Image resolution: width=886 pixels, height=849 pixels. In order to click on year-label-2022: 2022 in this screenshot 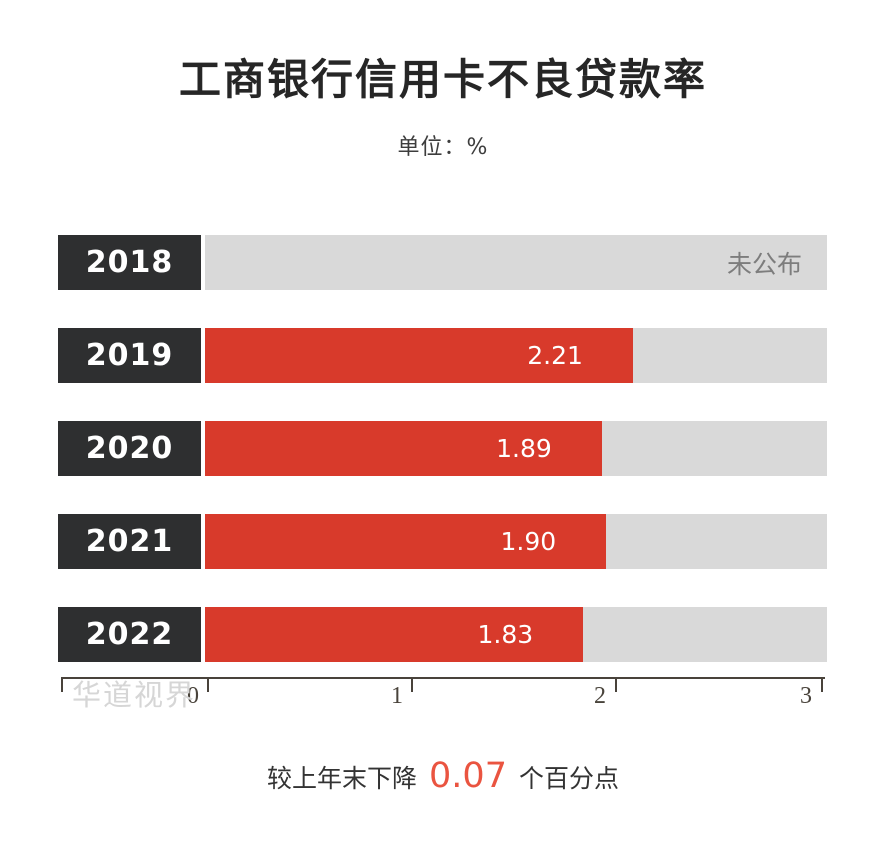, I will do `click(129, 634)`.